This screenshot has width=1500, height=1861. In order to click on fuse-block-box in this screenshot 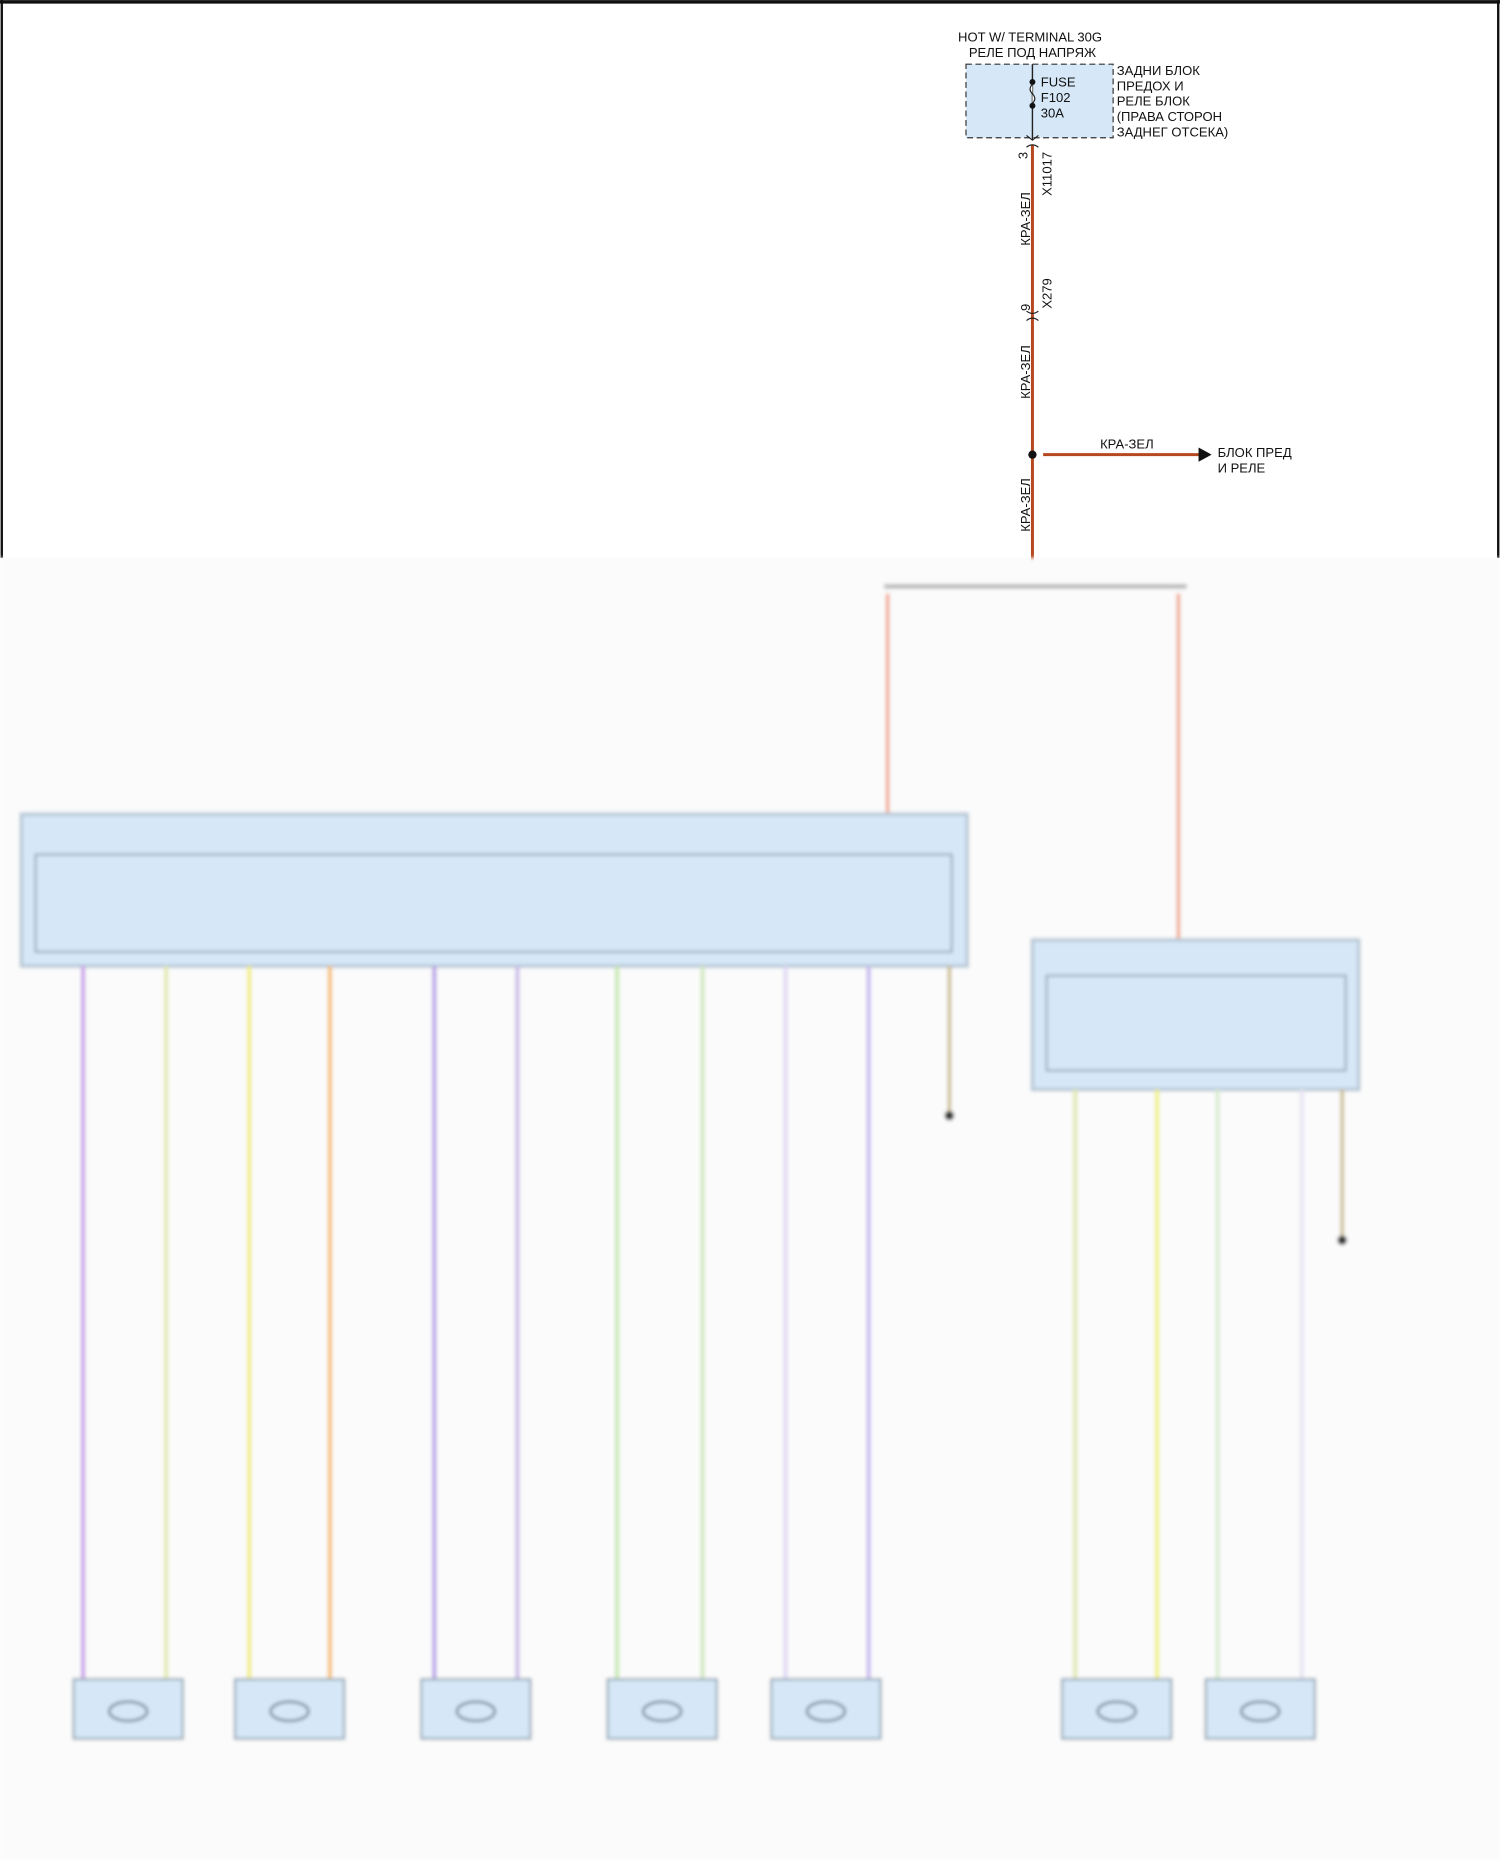, I will do `click(1039, 101)`.